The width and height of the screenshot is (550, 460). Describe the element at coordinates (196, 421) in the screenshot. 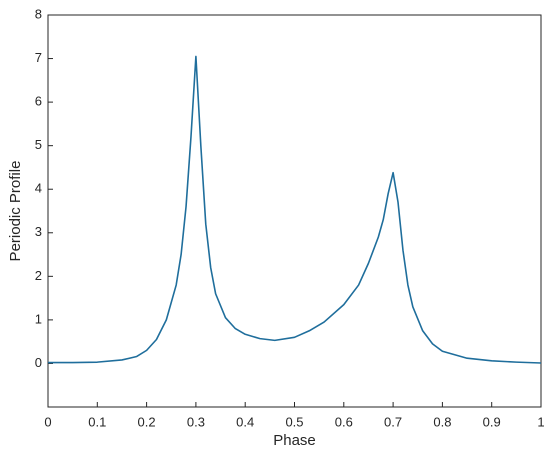

I see `x-tick-label: 0.3` at that location.